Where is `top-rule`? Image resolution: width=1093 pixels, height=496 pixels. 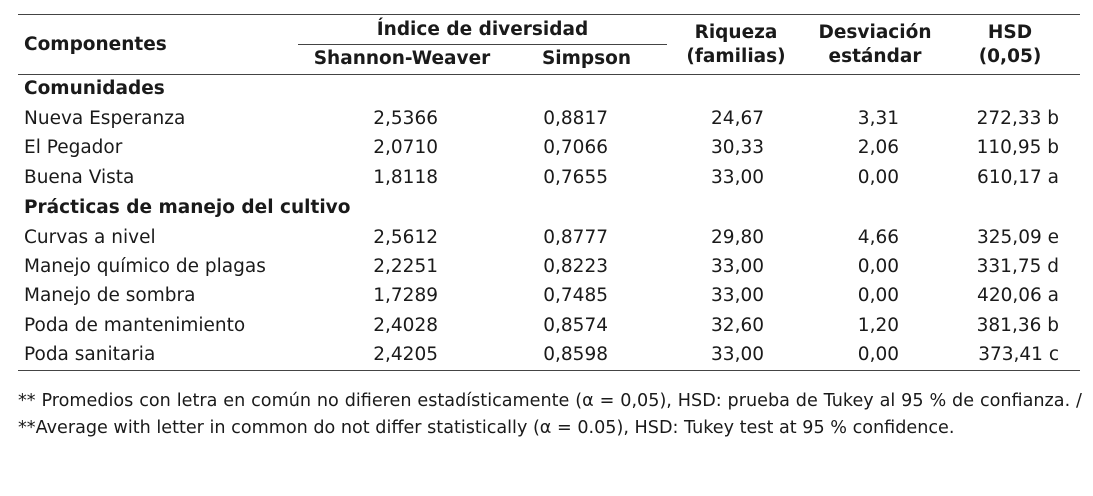 top-rule is located at coordinates (549, 14).